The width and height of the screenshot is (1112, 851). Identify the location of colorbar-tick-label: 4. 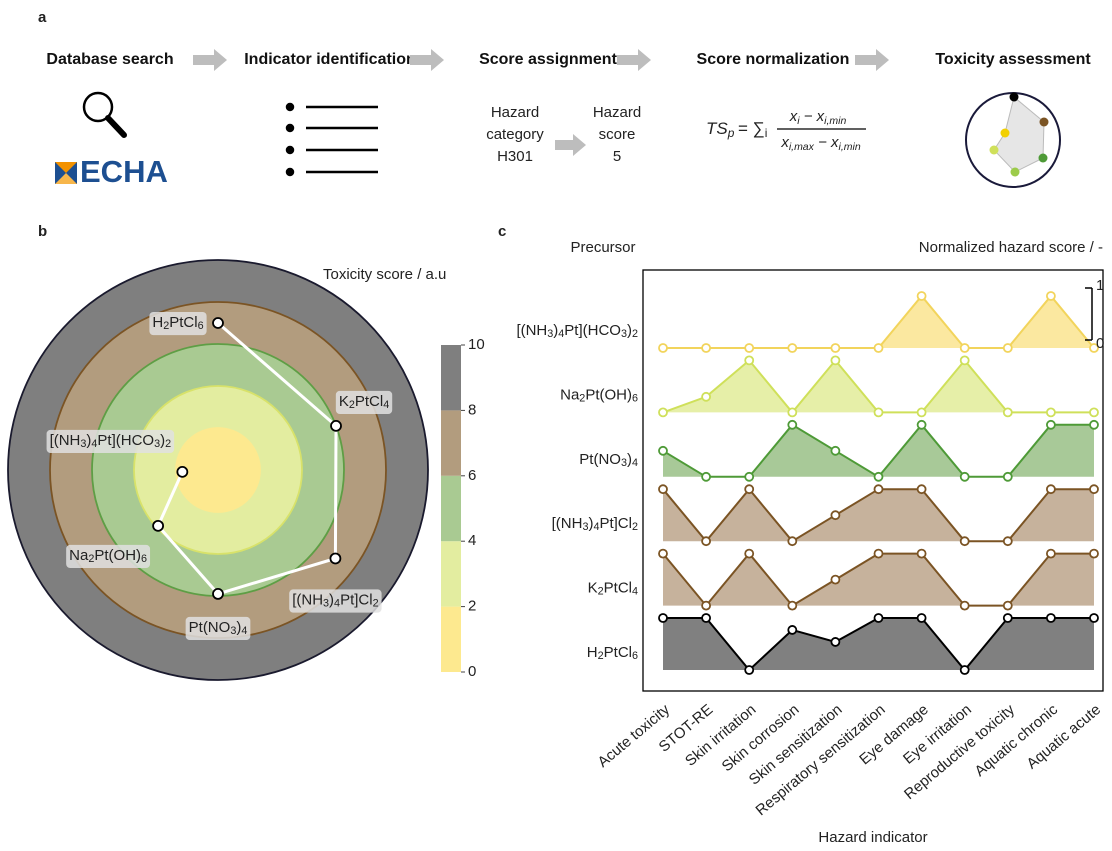
(472, 540).